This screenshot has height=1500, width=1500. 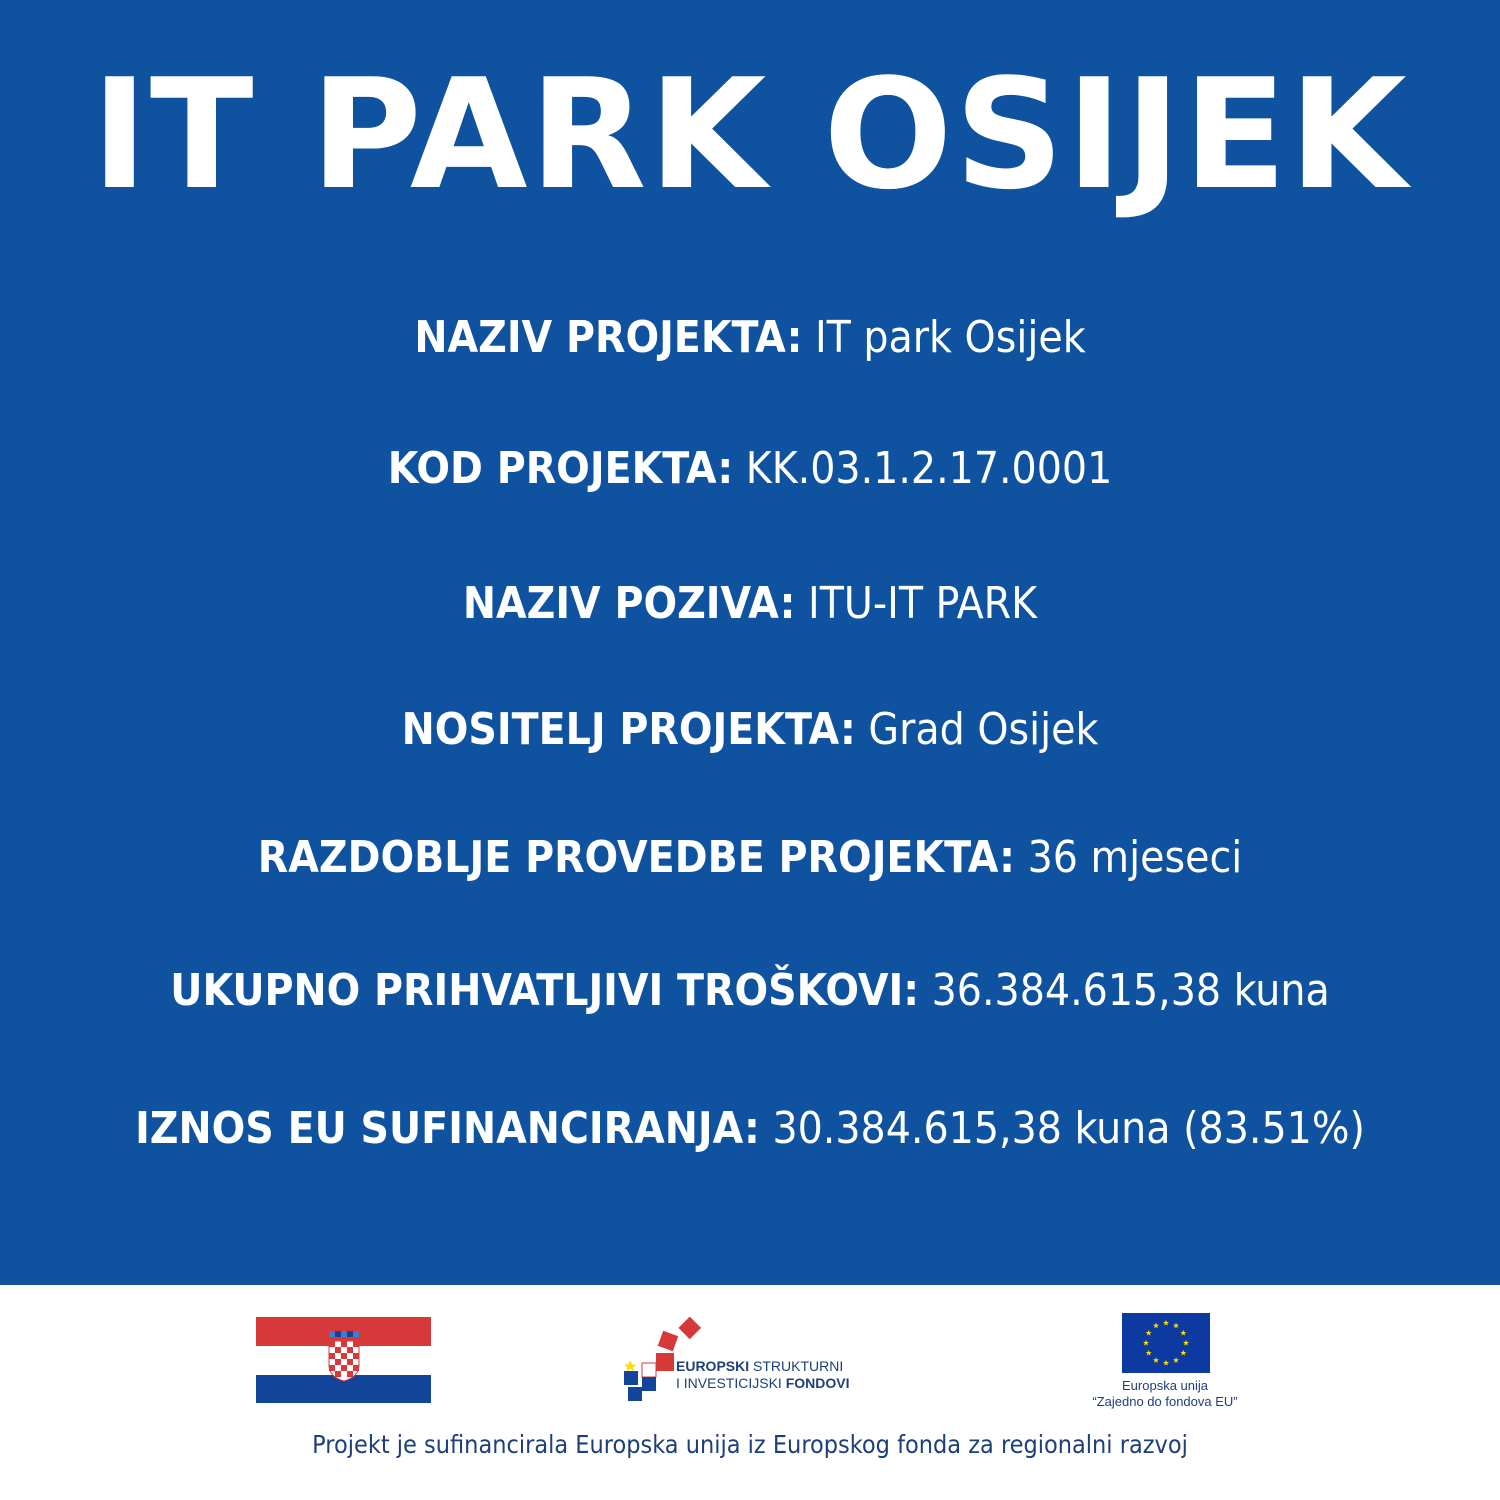 I want to click on eu-flag-icon, so click(x=1166, y=1343).